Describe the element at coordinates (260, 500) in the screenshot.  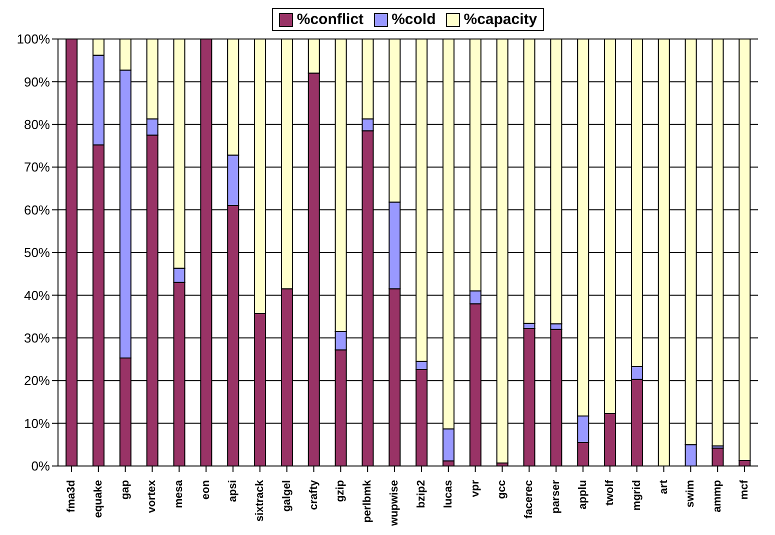
I see `x-tick-label: sixtrack` at that location.